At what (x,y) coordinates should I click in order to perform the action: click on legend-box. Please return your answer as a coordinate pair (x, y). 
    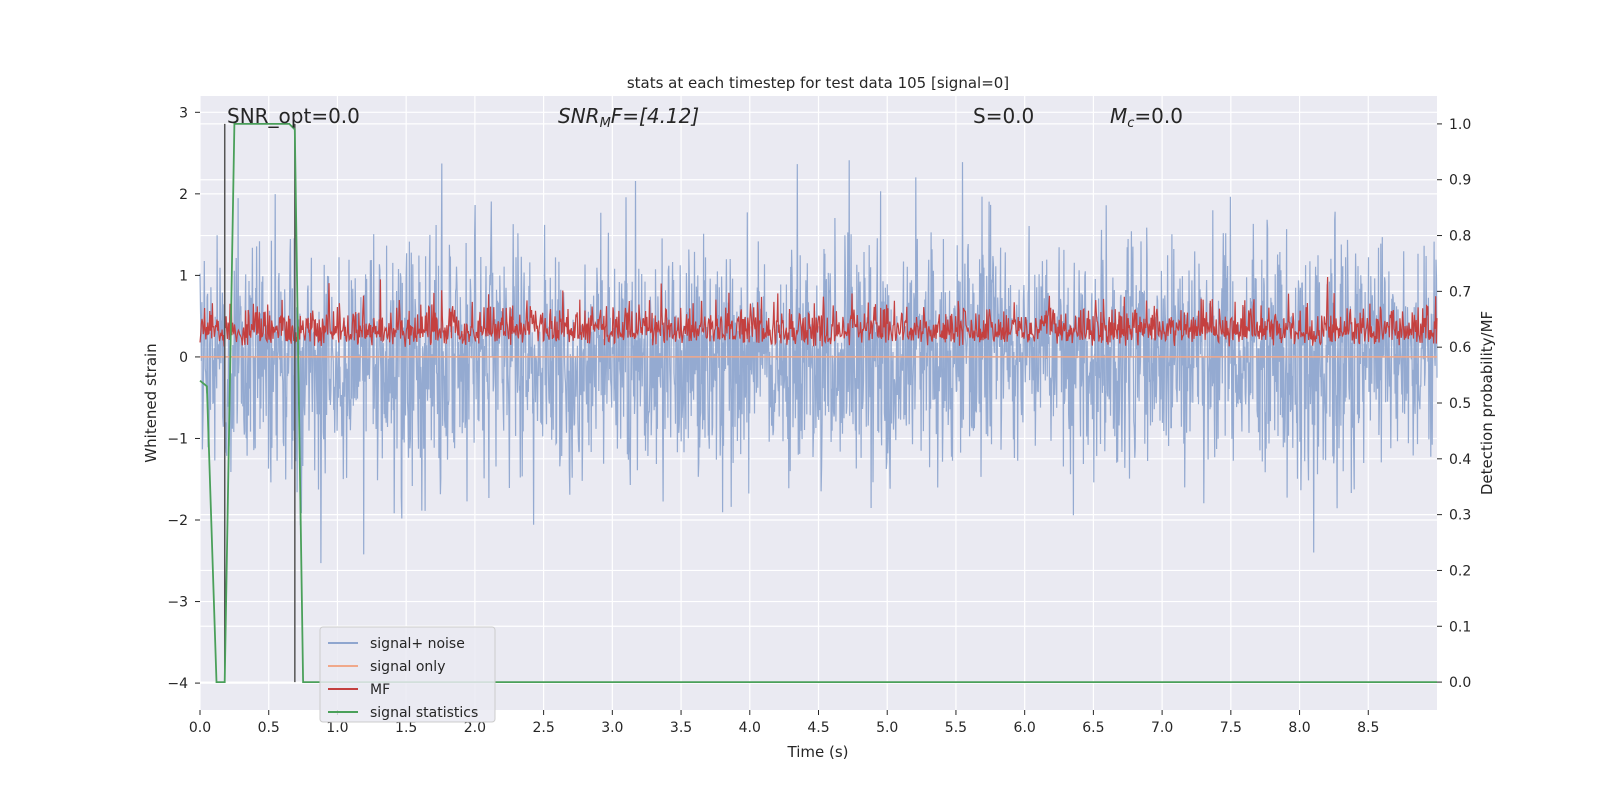
    Looking at the image, I should click on (407, 674).